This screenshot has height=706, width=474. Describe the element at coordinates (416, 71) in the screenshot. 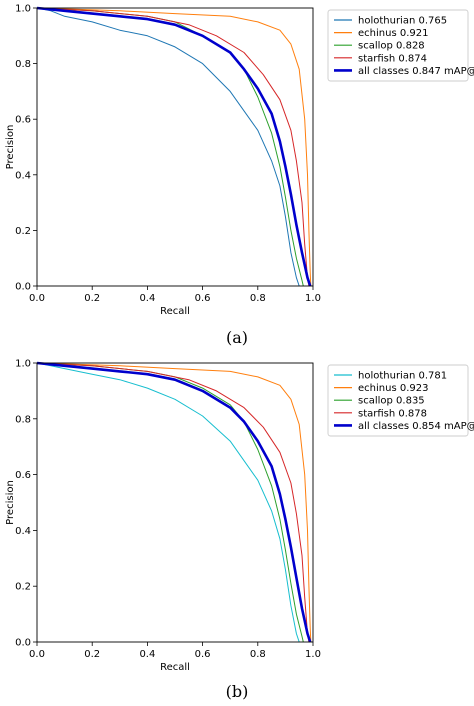

I see `legend-label: all classes 0.847 mAP@0.5` at that location.